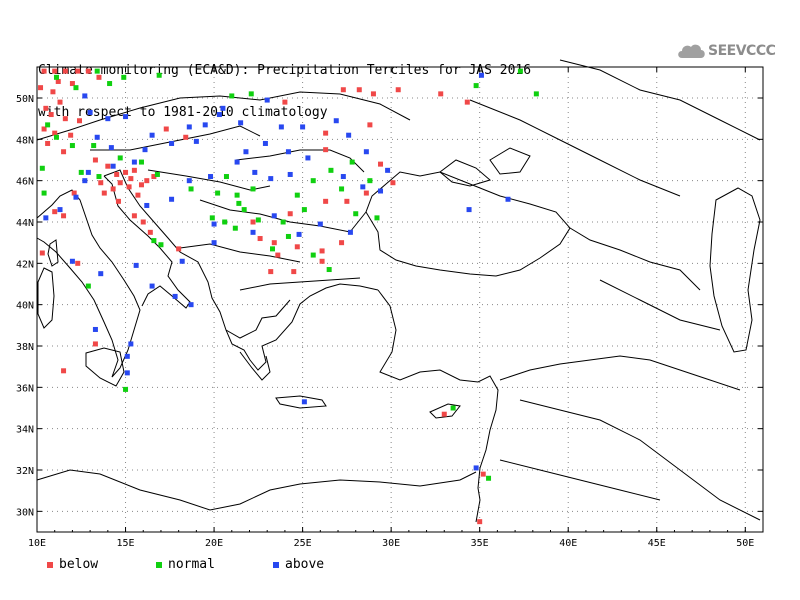 This screenshot has height=600, width=800. What do you see at coordinates (25, 140) in the screenshot?
I see `y-tick-label: 48N` at bounding box center [25, 140].